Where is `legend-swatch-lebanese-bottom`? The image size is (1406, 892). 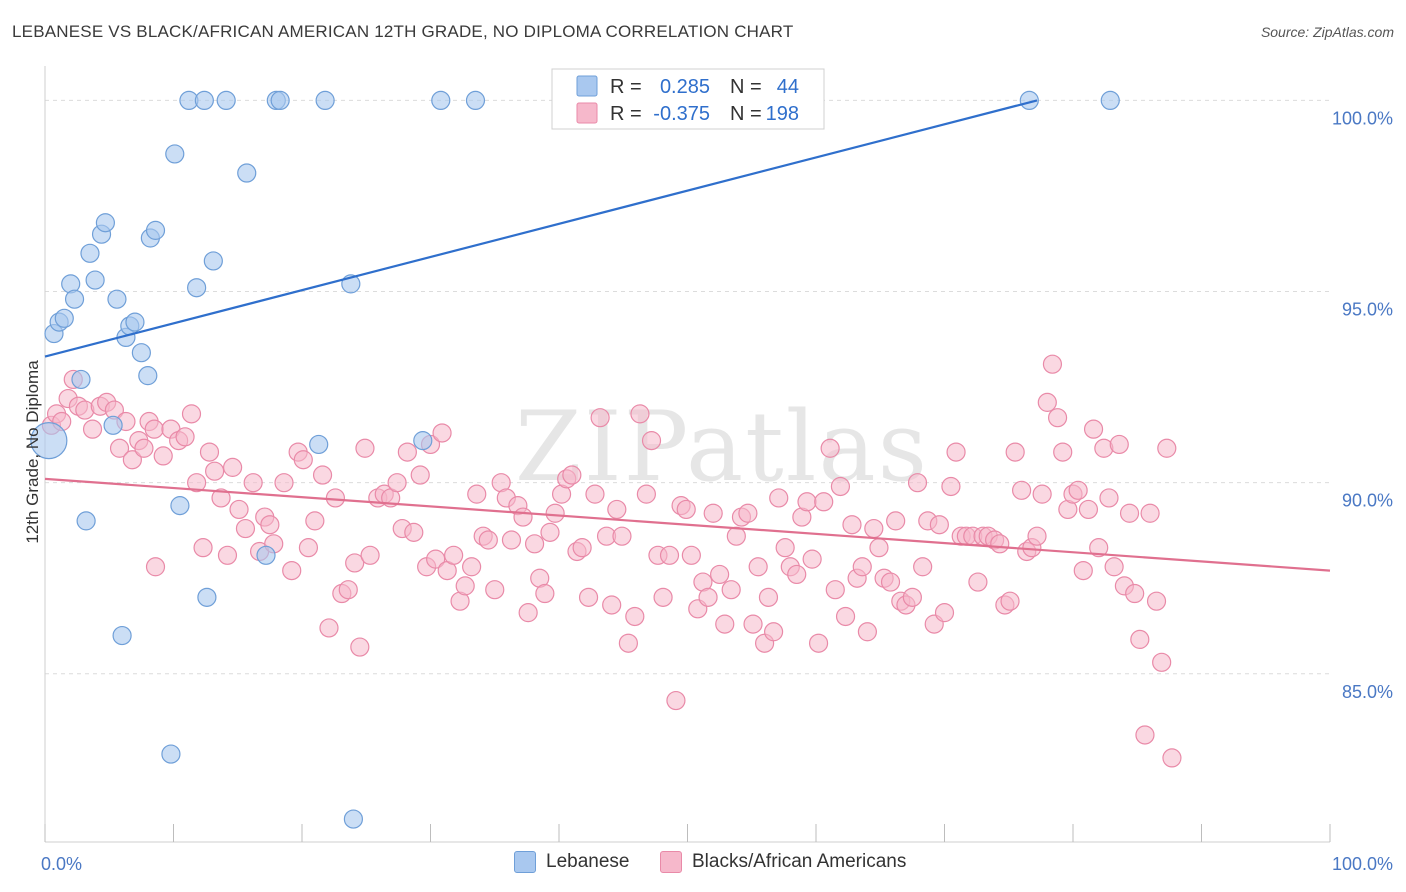
legend-swatch-lebanese-bottom is located at coordinates (525, 862).